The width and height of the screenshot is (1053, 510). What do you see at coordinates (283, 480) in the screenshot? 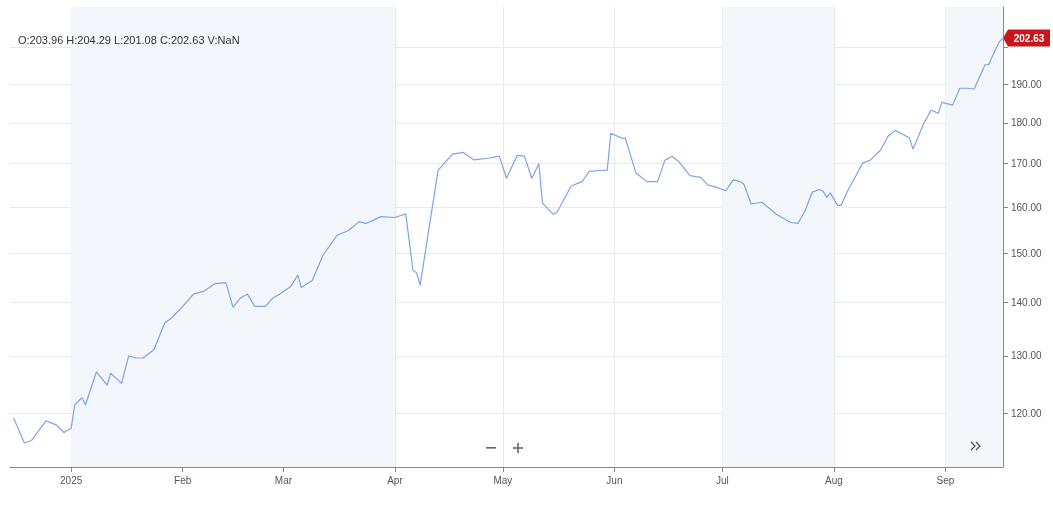
I see `x-tick-label: Mar` at bounding box center [283, 480].